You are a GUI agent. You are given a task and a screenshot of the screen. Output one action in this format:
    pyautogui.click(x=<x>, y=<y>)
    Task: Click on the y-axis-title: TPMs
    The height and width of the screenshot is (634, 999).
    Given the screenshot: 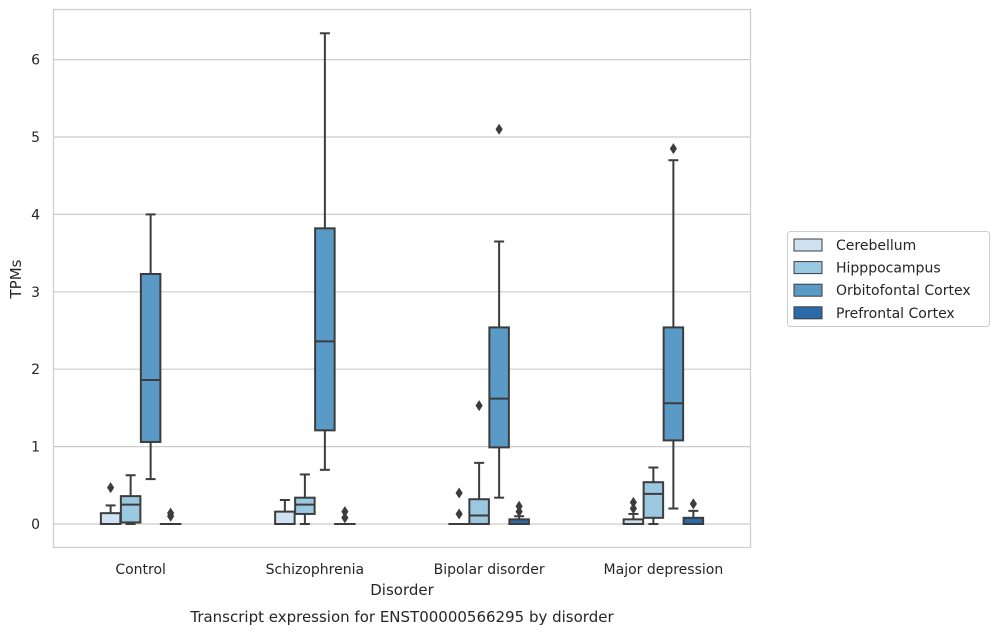 What is the action you would take?
    pyautogui.click(x=16, y=279)
    